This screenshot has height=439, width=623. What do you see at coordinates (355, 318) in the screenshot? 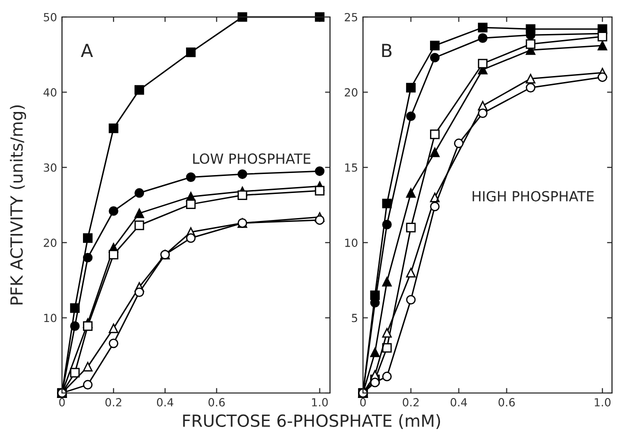
I see `y-tick-label: 5` at bounding box center [355, 318].